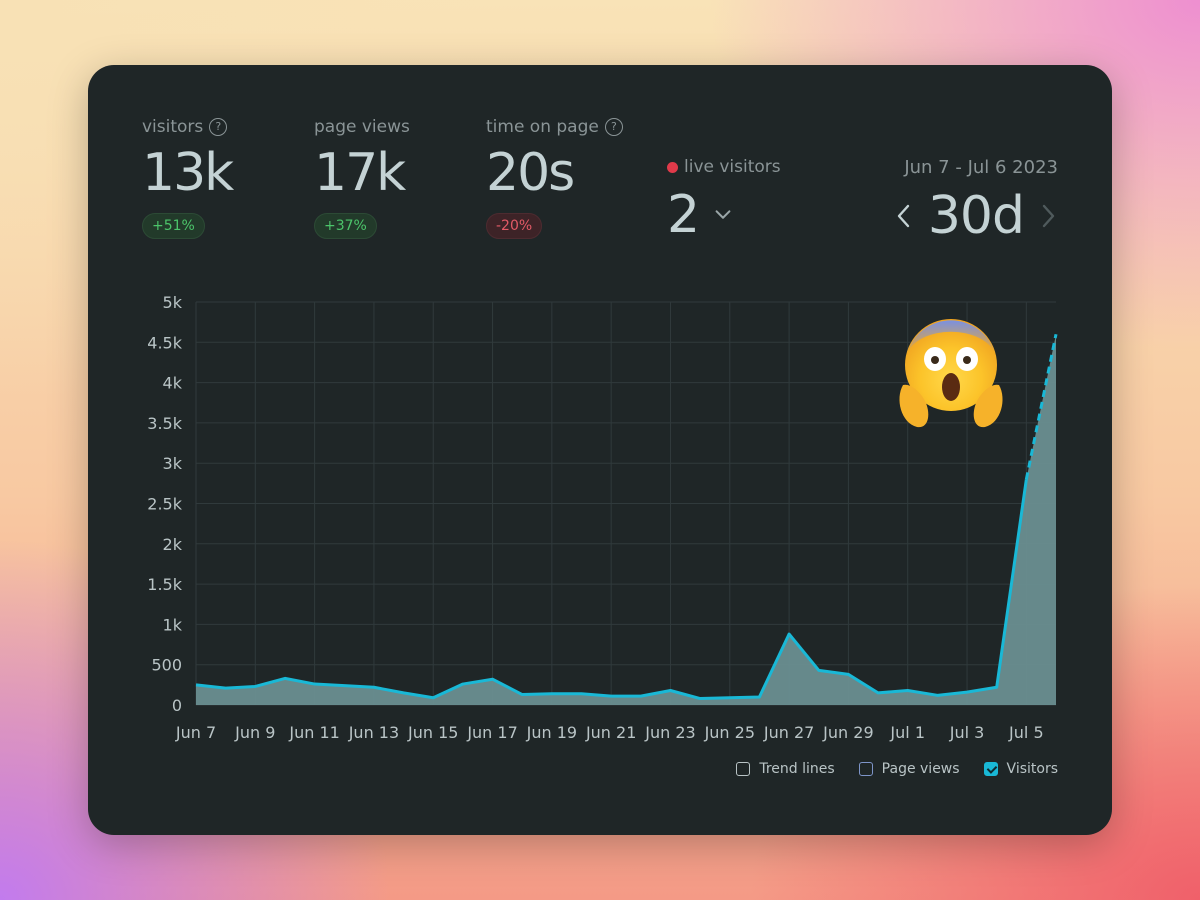 The image size is (1200, 900). I want to click on chart-legend: Trend lines Page views Visitors, so click(897, 769).